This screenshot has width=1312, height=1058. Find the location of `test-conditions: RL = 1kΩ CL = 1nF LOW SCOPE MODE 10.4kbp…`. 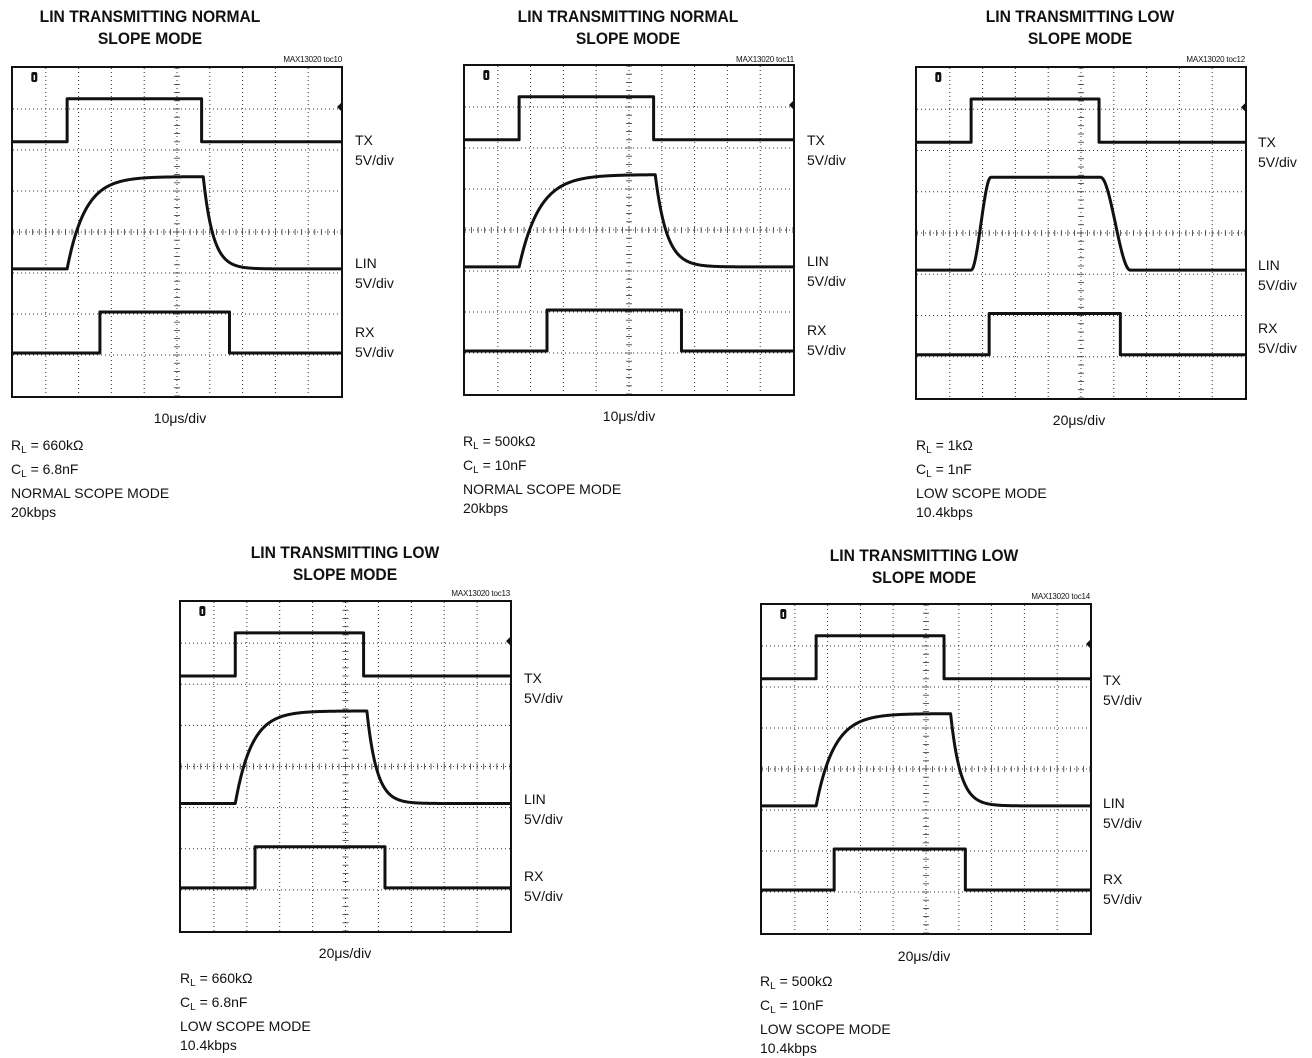

test-conditions: RL = 1kΩ CL = 1nF LOW SCOPE MODE 10.4kbp… is located at coordinates (981, 479).